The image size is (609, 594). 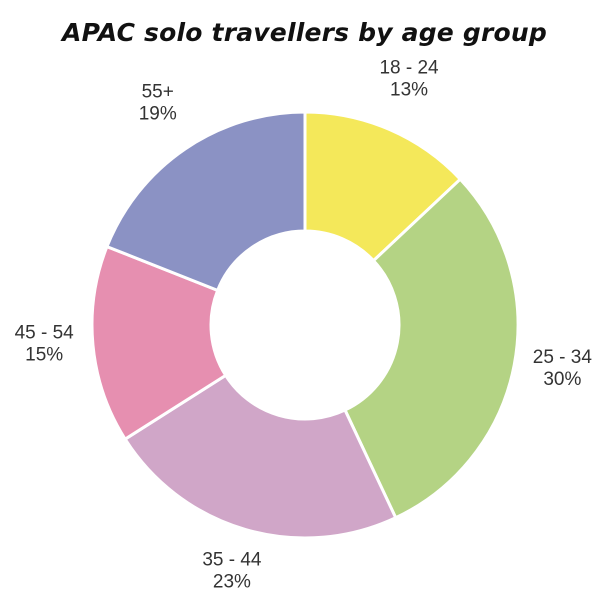 I want to click on category-label: 35 - 44, so click(x=232, y=560).